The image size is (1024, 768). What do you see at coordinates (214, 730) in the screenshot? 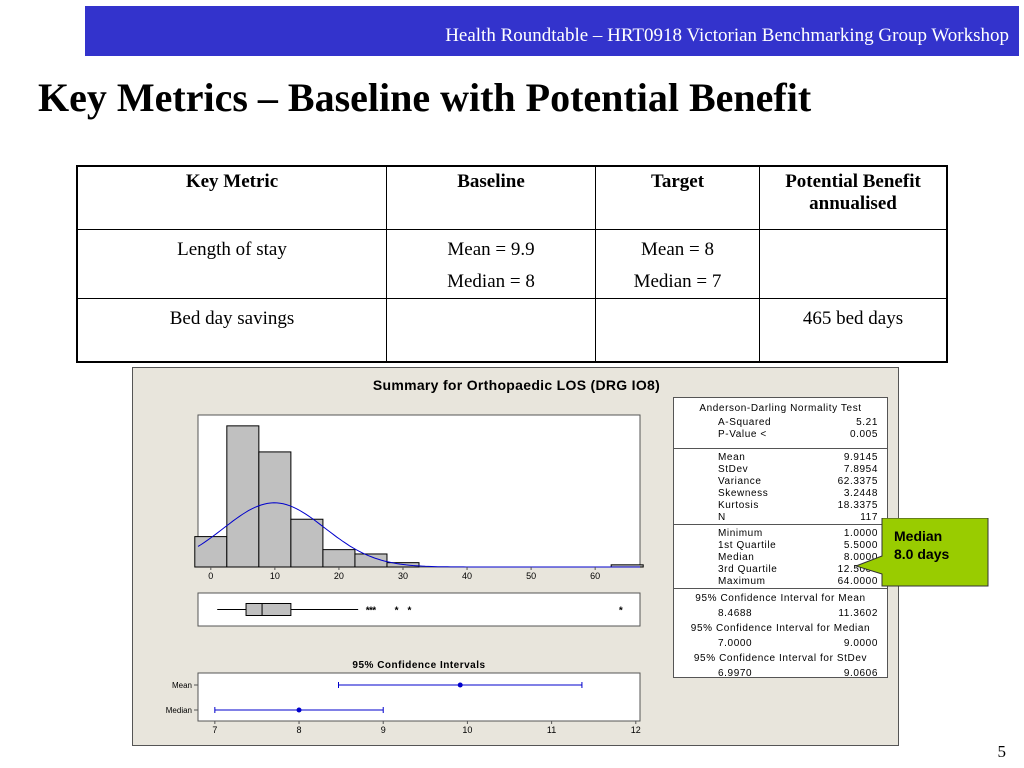
I see `ci-tick-label: 7` at bounding box center [214, 730].